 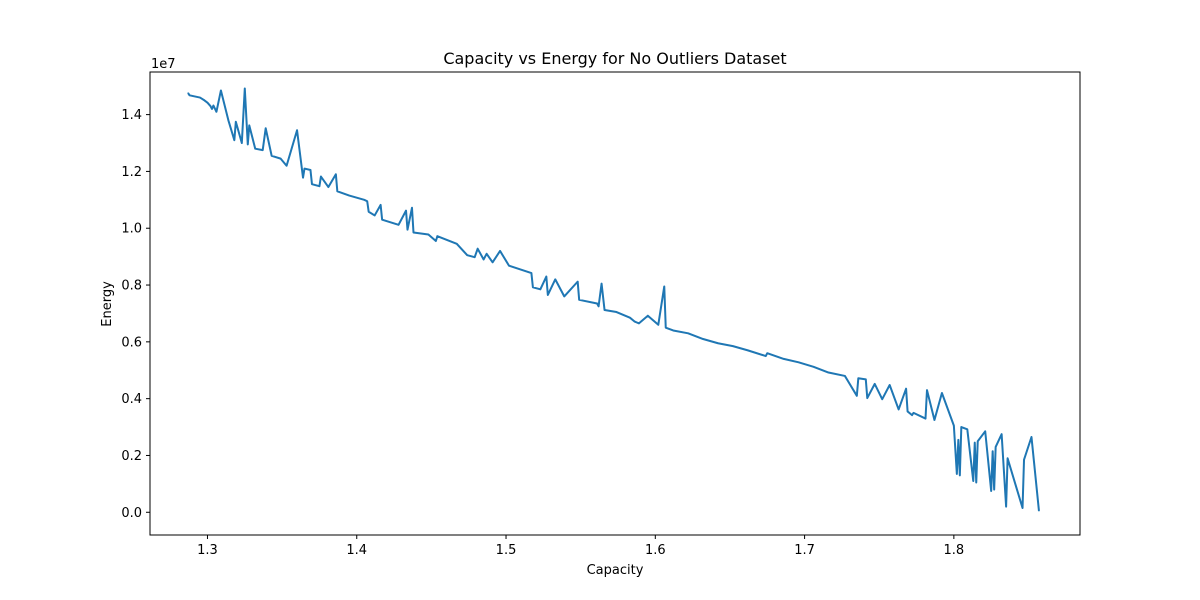 What do you see at coordinates (356, 550) in the screenshot?
I see `x-tick-label: 1.4` at bounding box center [356, 550].